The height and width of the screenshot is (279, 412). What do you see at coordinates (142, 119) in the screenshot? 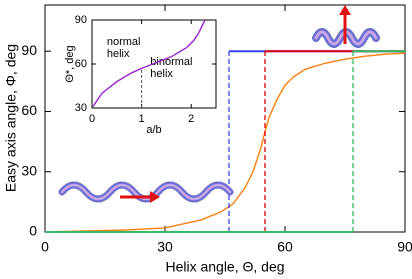
I see `x-tick-label: 1` at bounding box center [142, 119].